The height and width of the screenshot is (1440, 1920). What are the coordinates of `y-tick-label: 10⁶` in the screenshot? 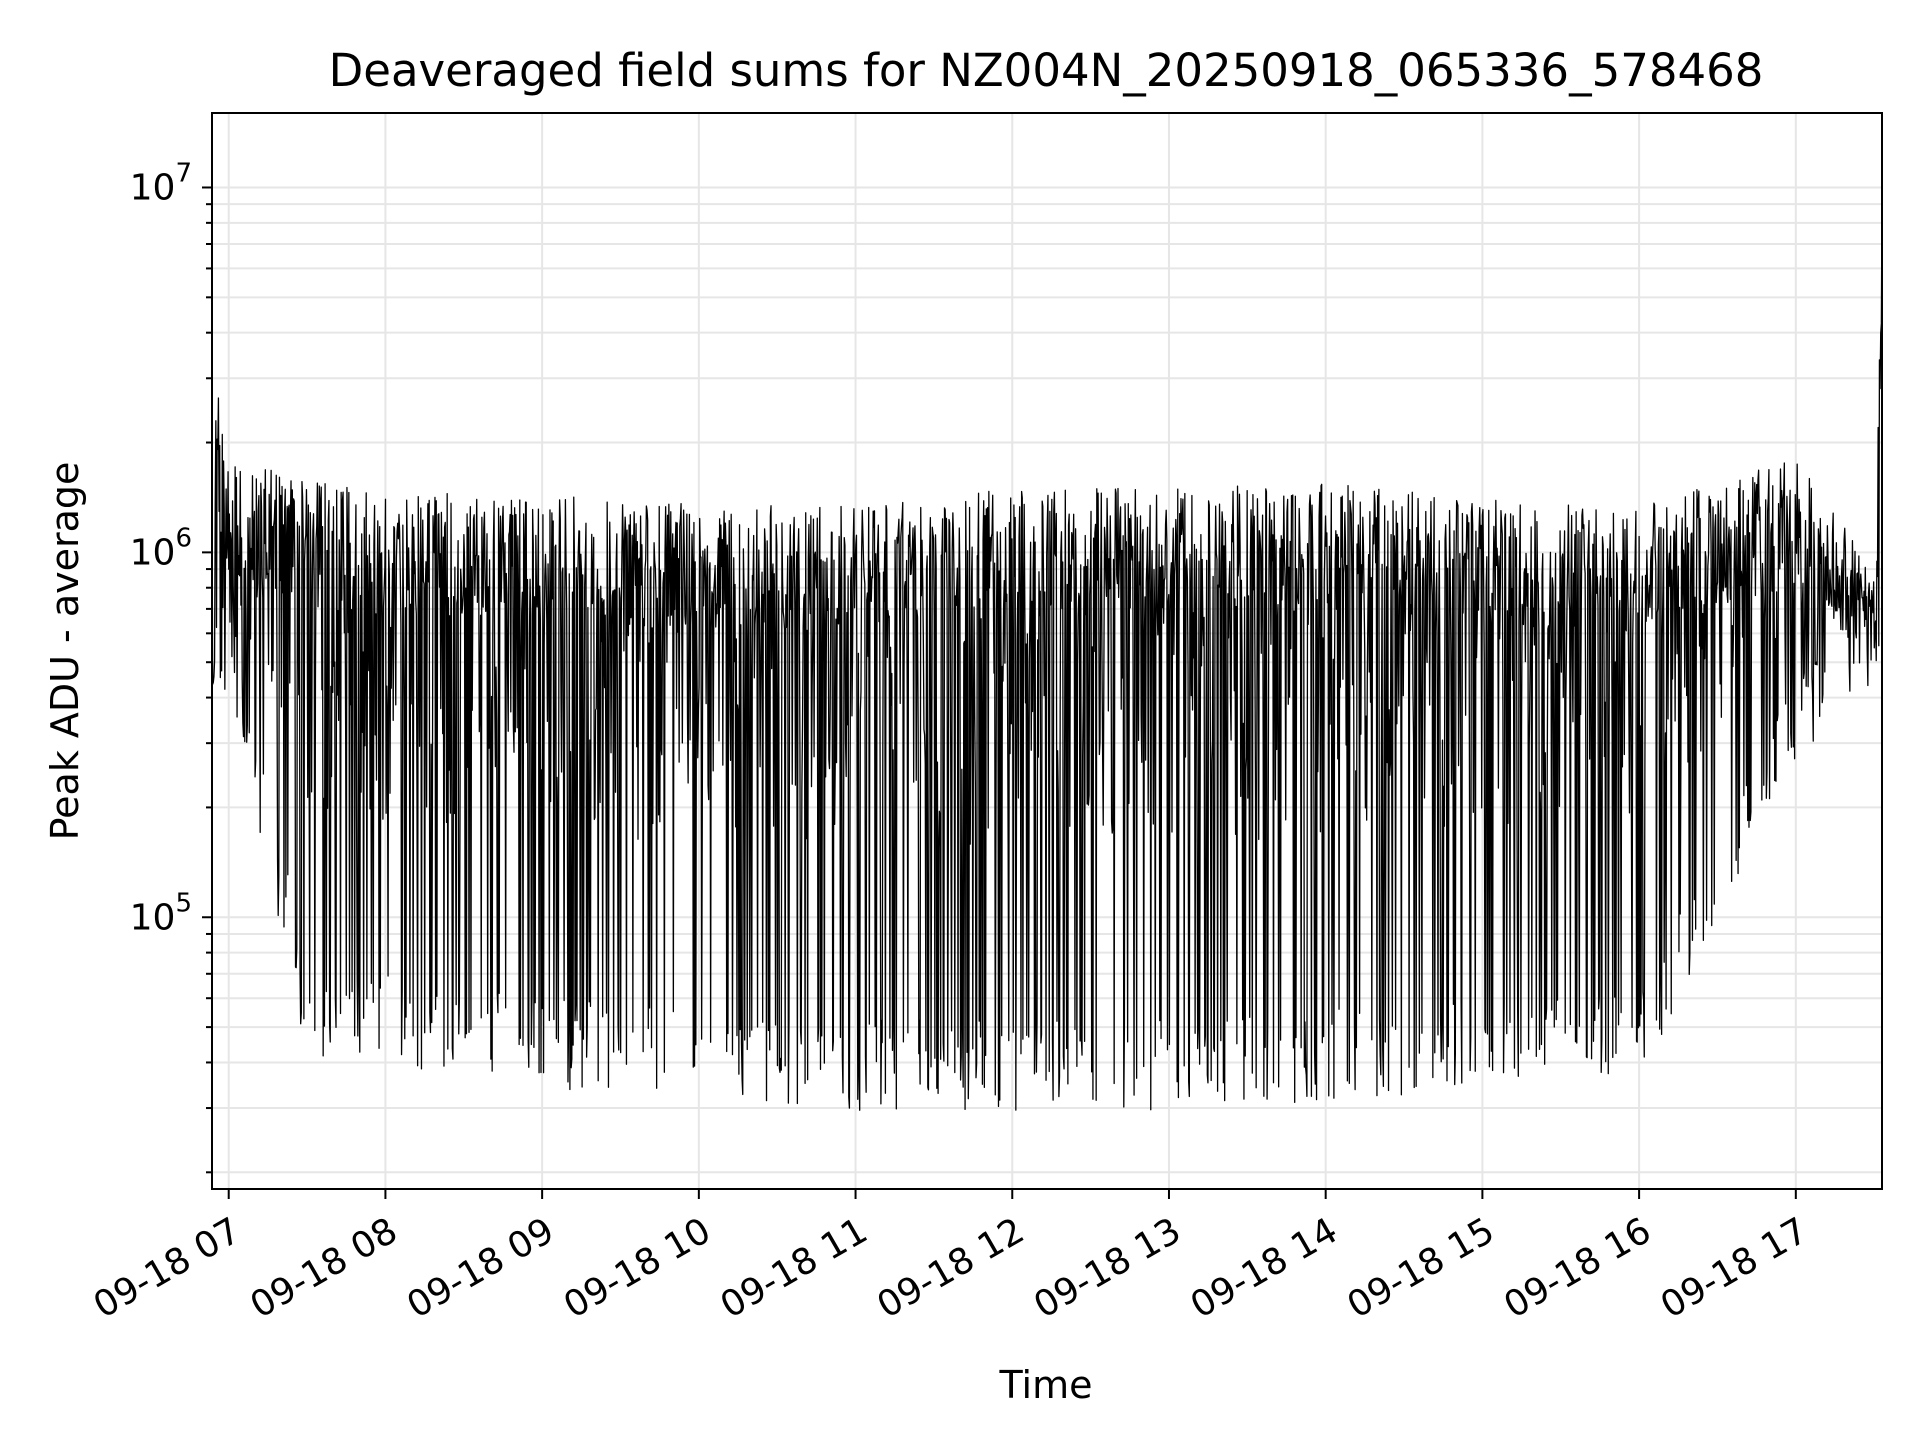 It's located at (161, 548).